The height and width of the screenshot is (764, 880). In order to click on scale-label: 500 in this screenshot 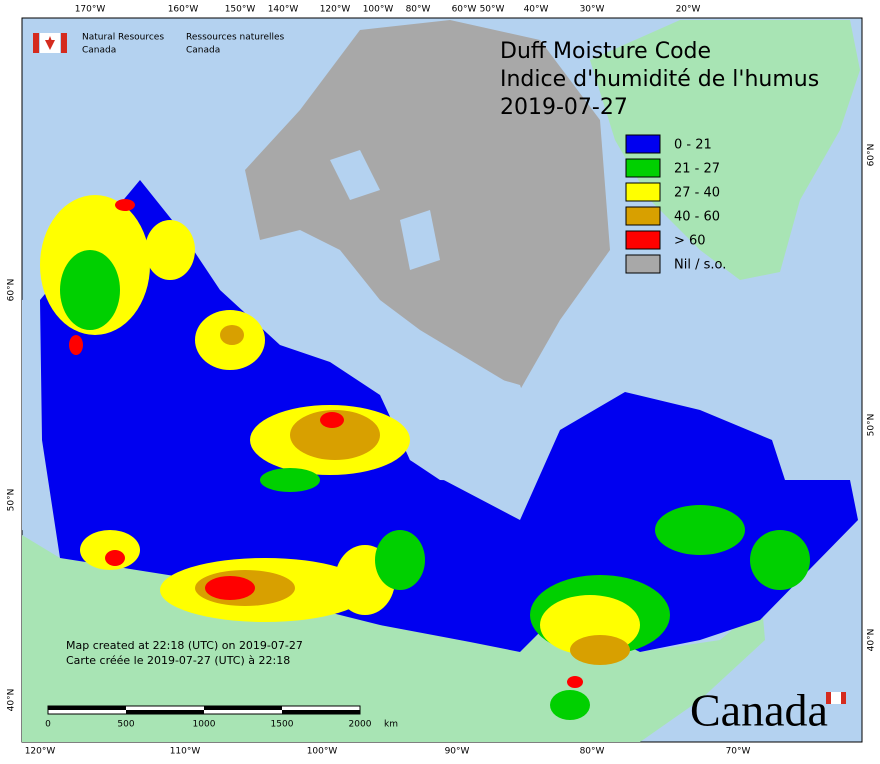, I will do `click(125, 725)`.